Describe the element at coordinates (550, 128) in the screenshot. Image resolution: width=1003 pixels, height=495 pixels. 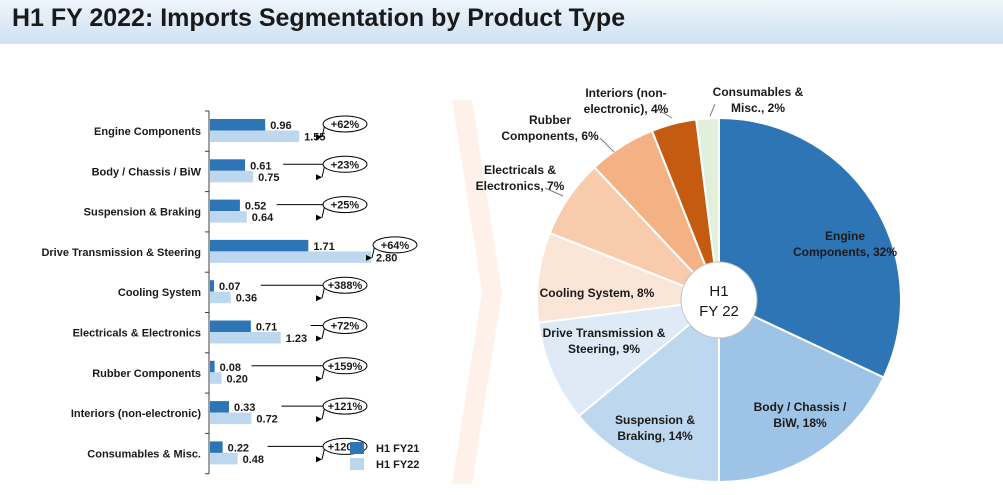
I see `slice-label: Rubber Components, 6%` at that location.